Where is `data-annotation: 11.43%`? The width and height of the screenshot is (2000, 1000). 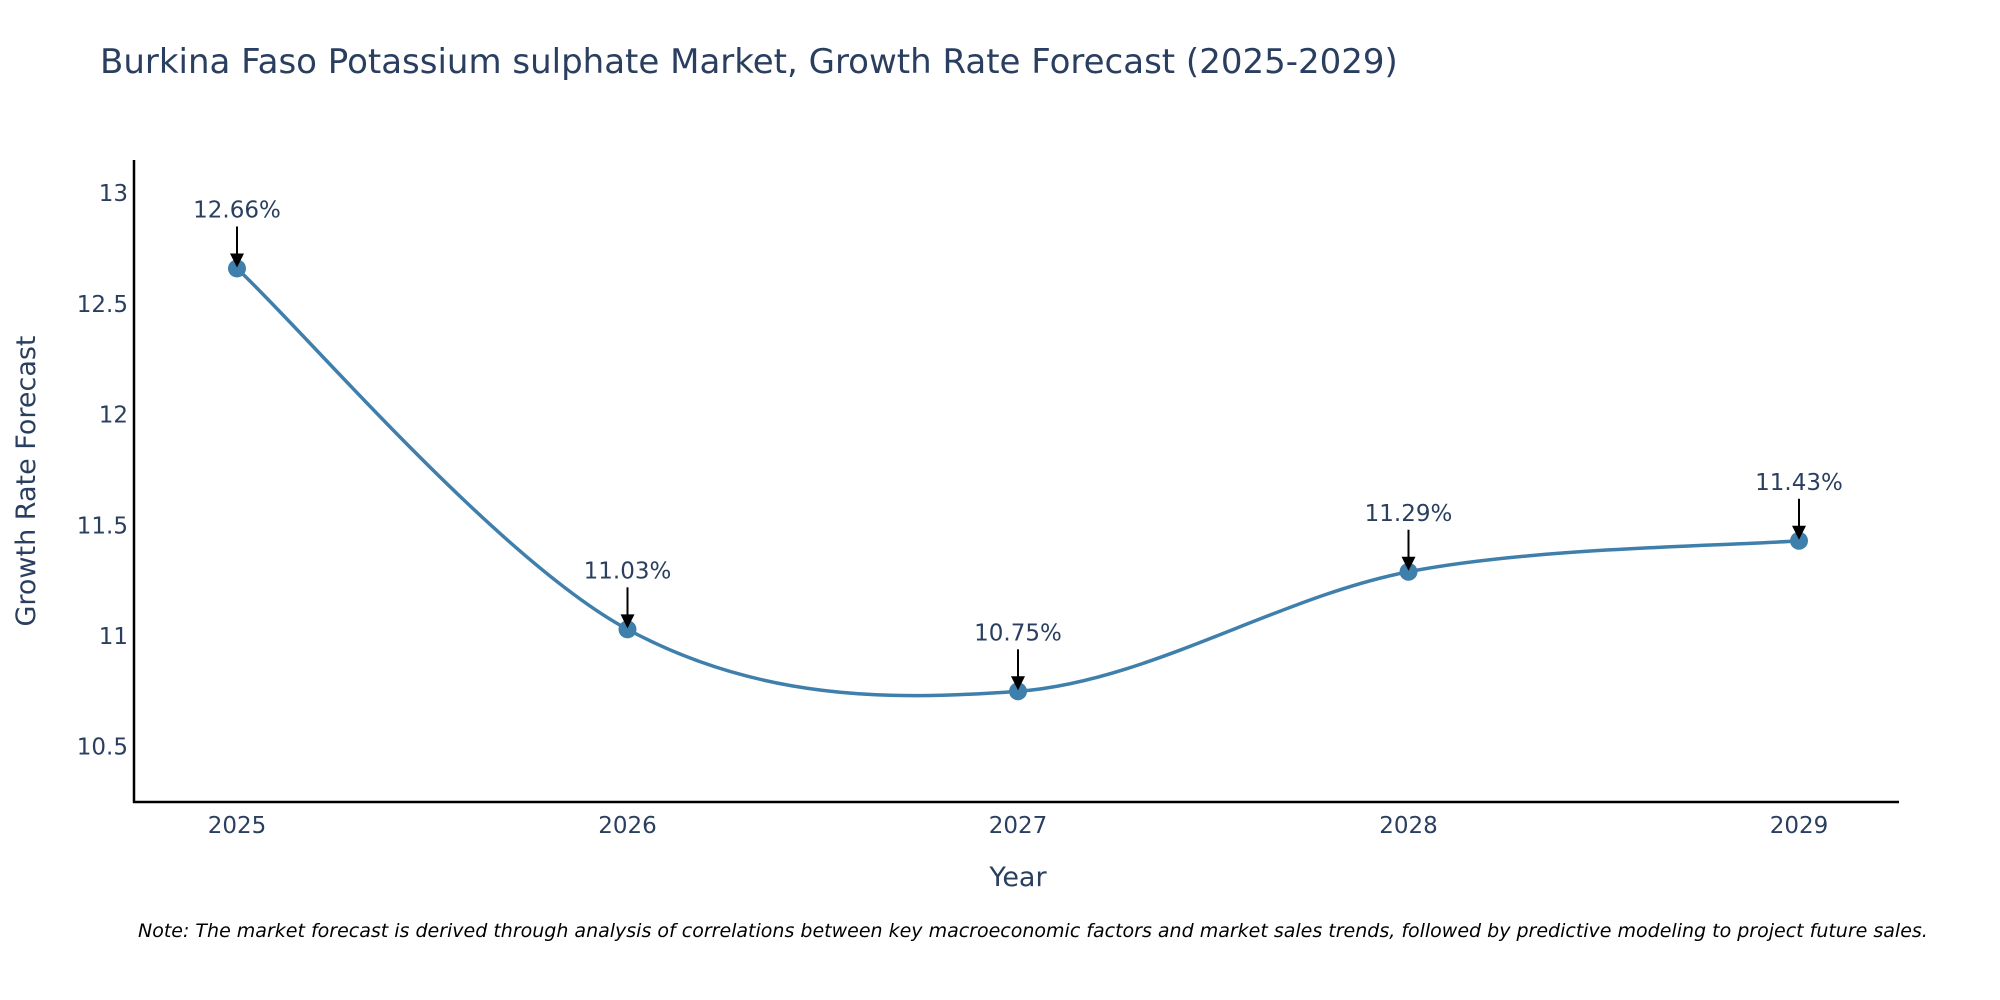
data-annotation: 11.43% is located at coordinates (1799, 505).